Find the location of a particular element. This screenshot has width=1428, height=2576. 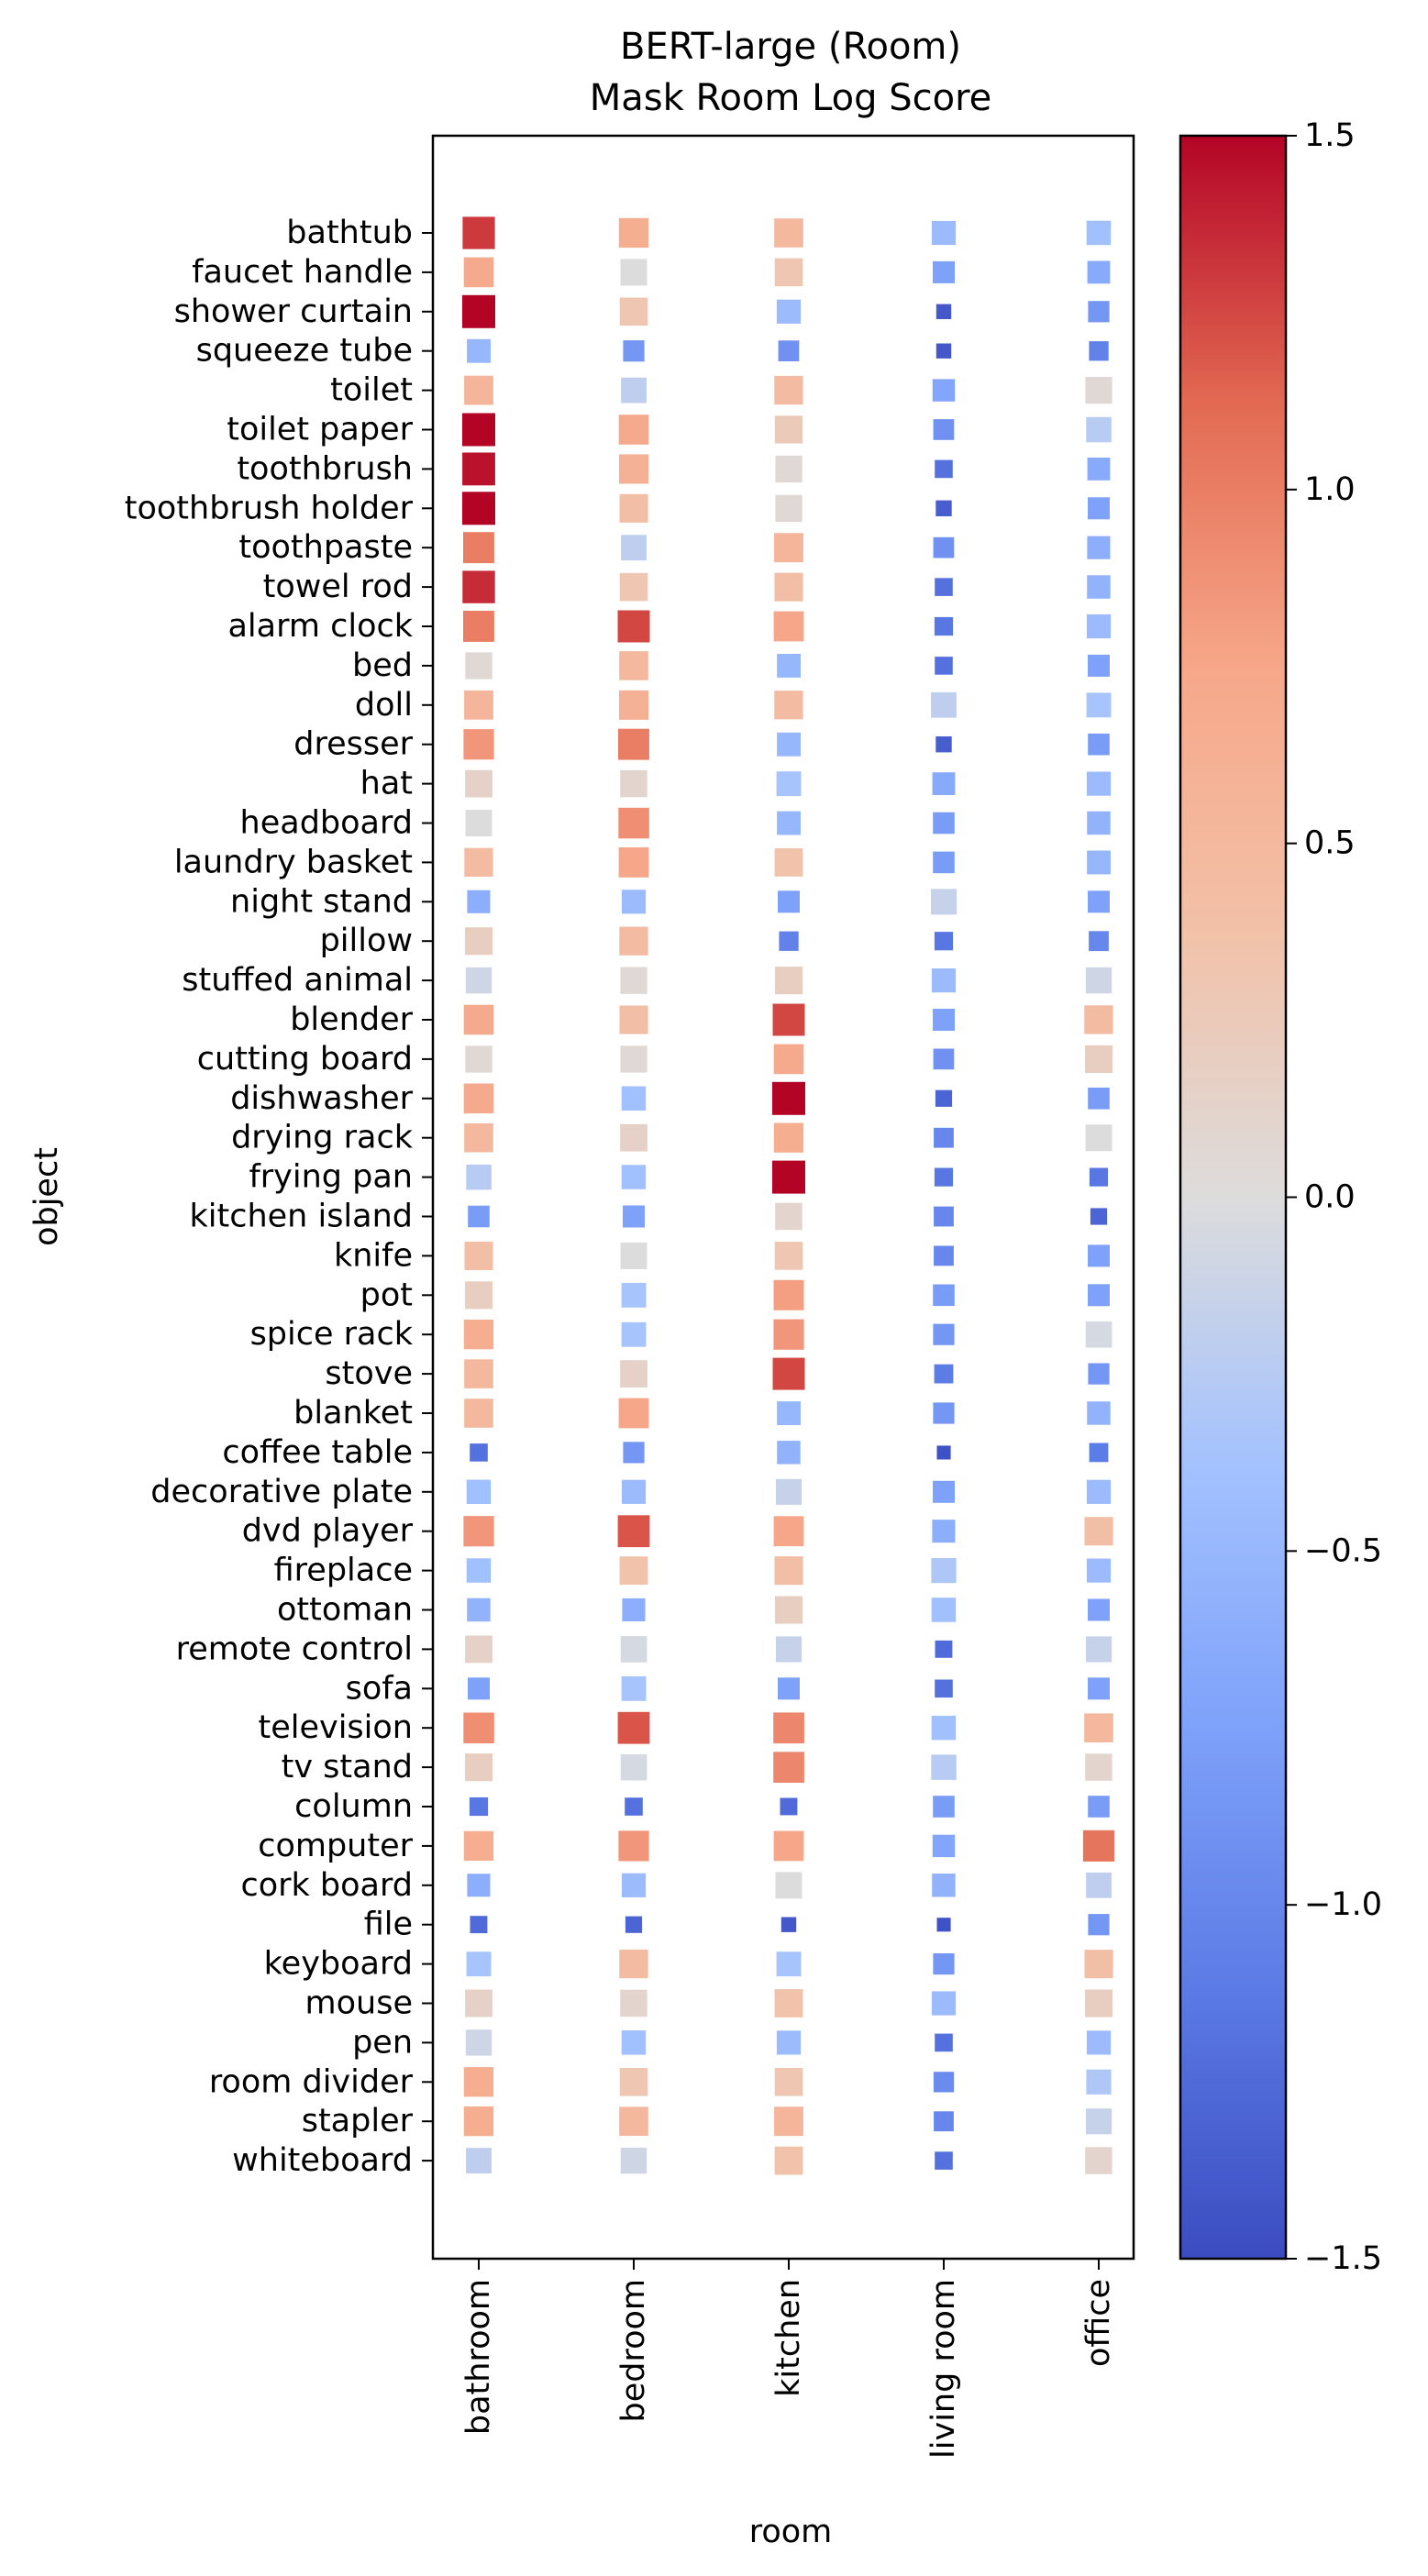

cell-column-office is located at coordinates (1099, 1807).